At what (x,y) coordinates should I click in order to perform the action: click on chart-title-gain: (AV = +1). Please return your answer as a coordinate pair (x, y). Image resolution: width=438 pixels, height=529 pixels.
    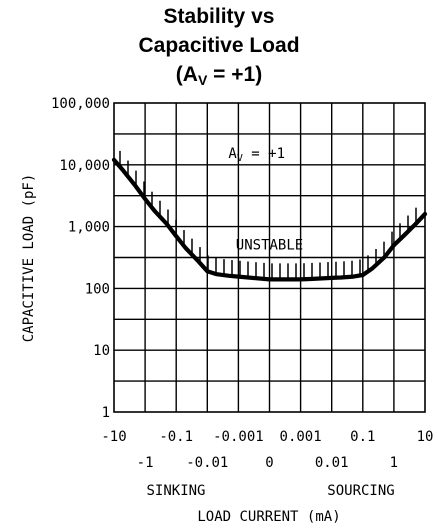
    Looking at the image, I should click on (219, 75).